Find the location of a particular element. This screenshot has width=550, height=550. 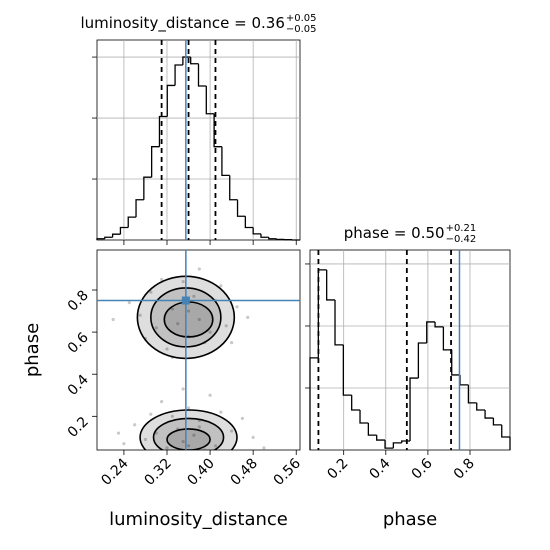

y-tick-label: 0.2 is located at coordinates (78, 427).